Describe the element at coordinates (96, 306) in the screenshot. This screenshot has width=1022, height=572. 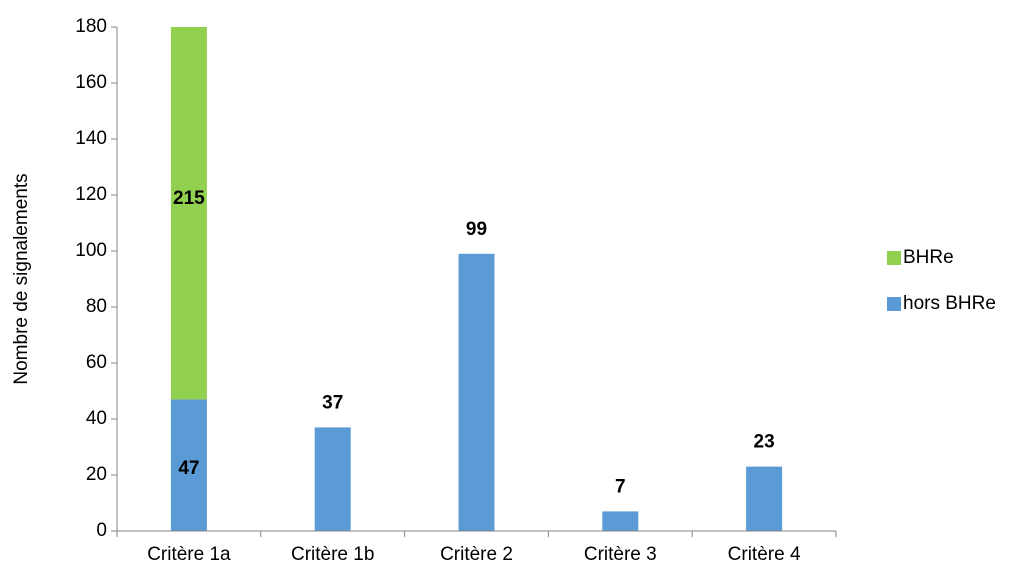
I see `y-tick-label: 80` at that location.